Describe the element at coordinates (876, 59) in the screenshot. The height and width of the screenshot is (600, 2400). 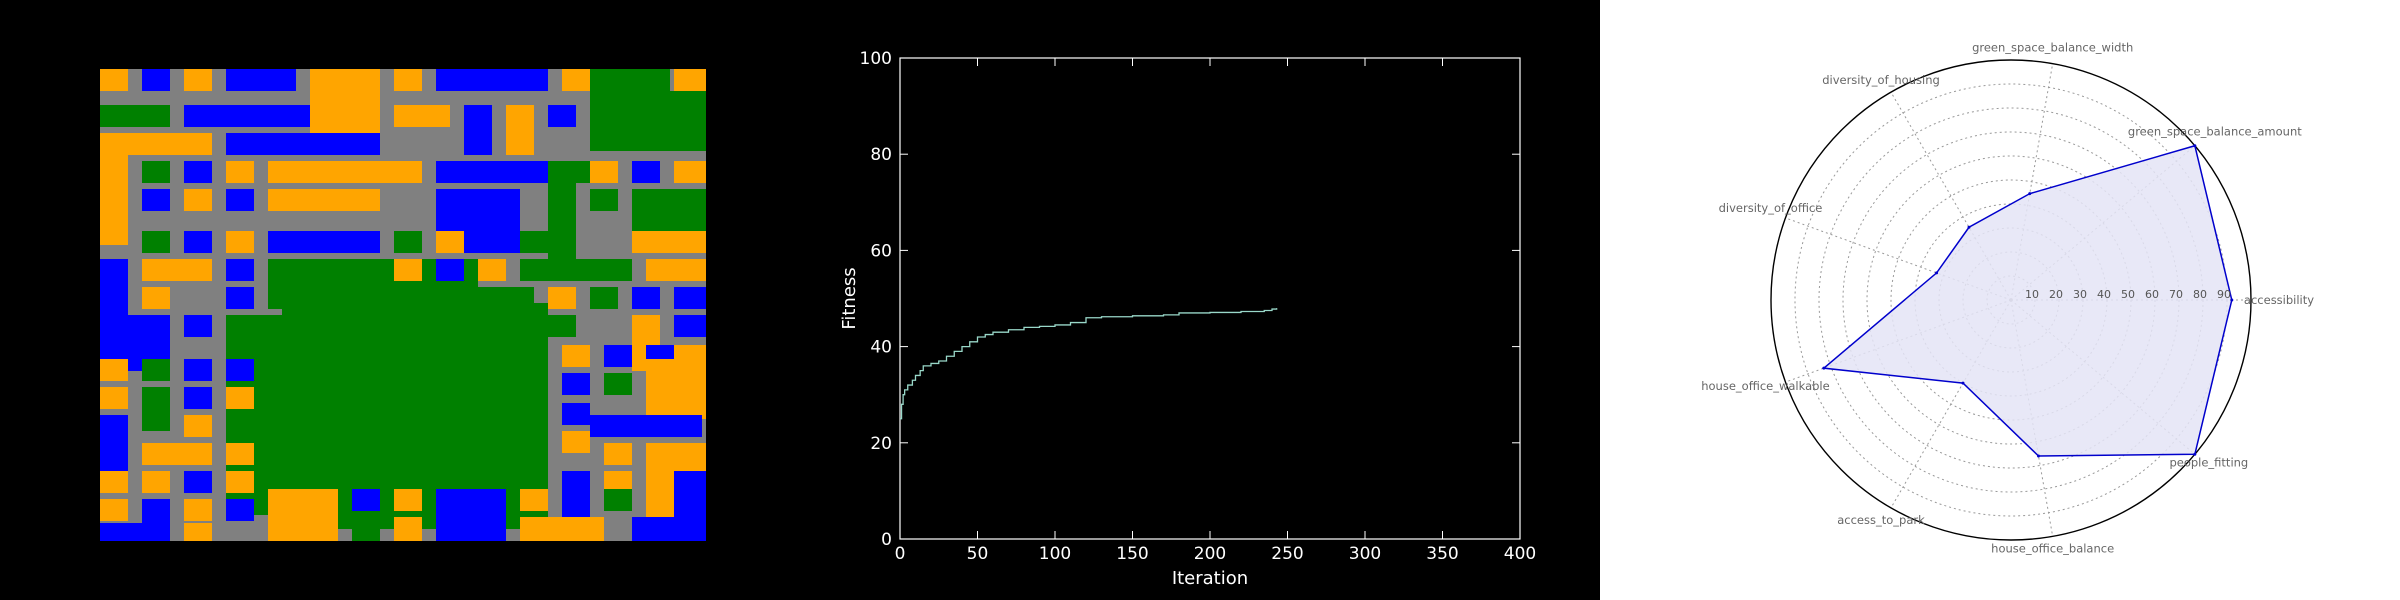
I see `y-tick-label: 100` at that location.